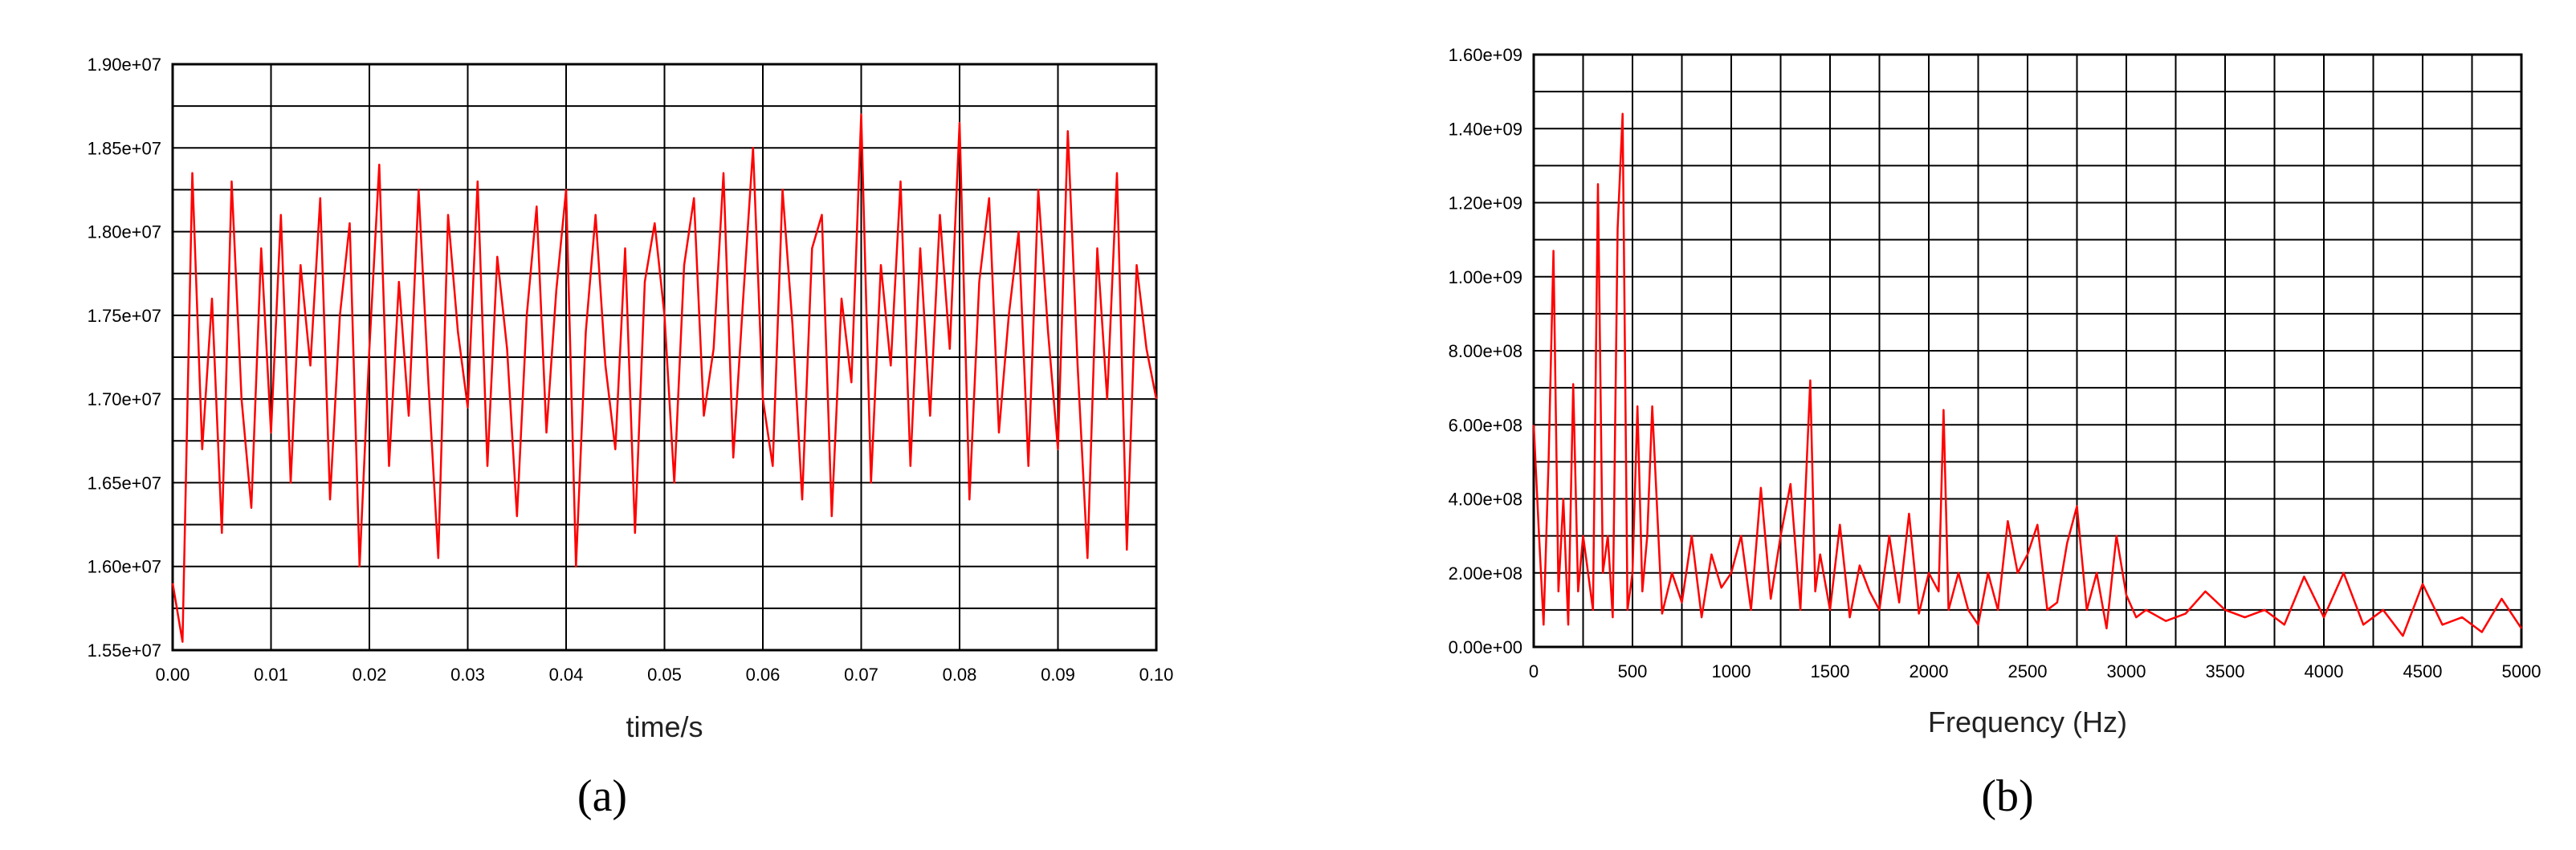 This screenshot has width=2576, height=850. I want to click on x-tick-label: 0.03, so click(467, 675).